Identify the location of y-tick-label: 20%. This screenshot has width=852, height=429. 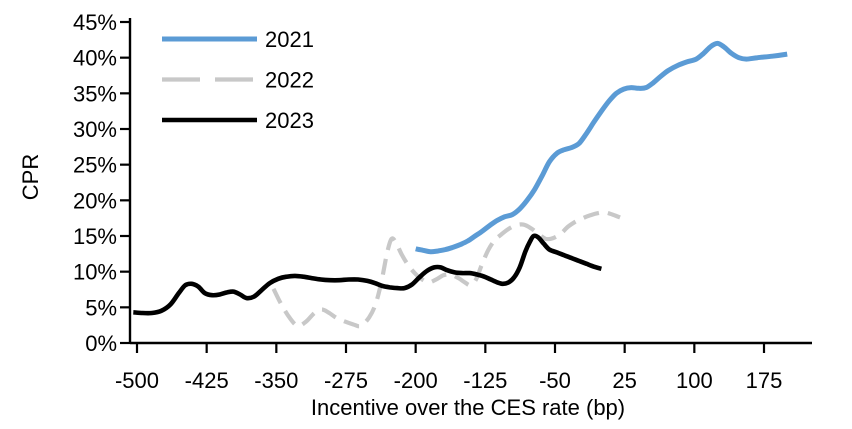
(95, 200).